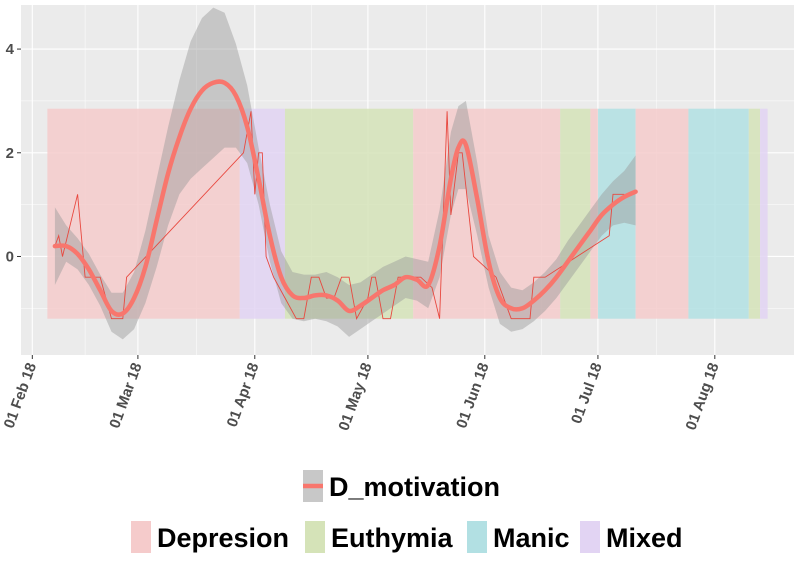  Describe the element at coordinates (414, 487) in the screenshot. I see `legend-series-label: D_motivation` at that location.